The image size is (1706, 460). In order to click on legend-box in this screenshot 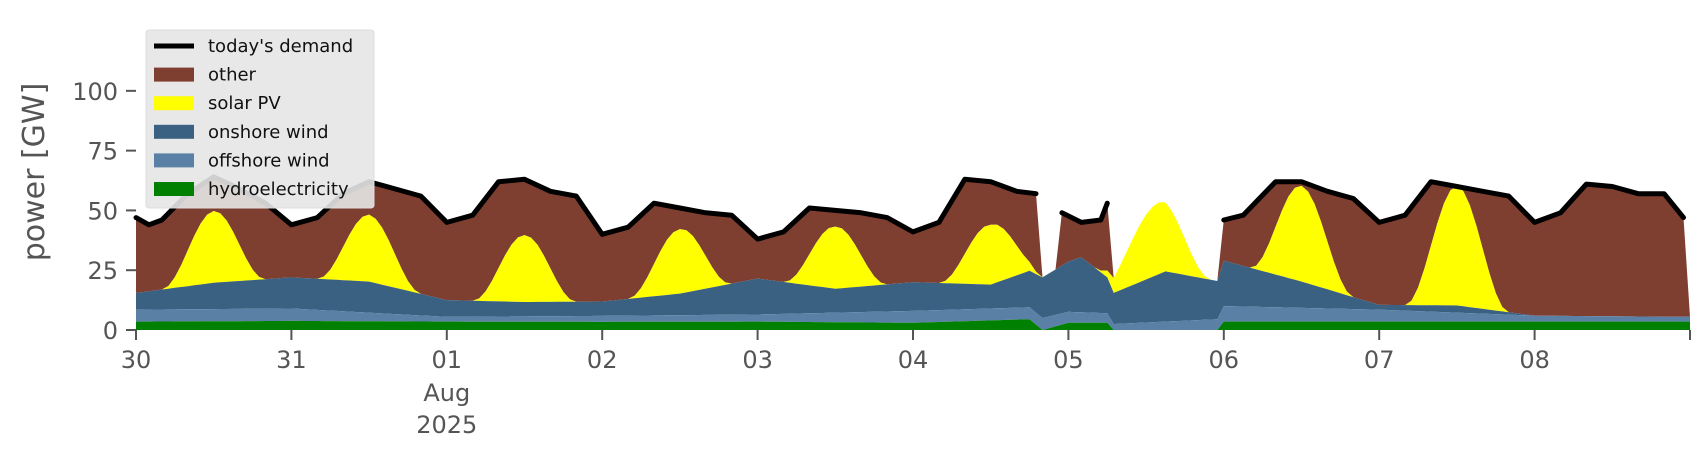, I will do `click(260, 119)`.